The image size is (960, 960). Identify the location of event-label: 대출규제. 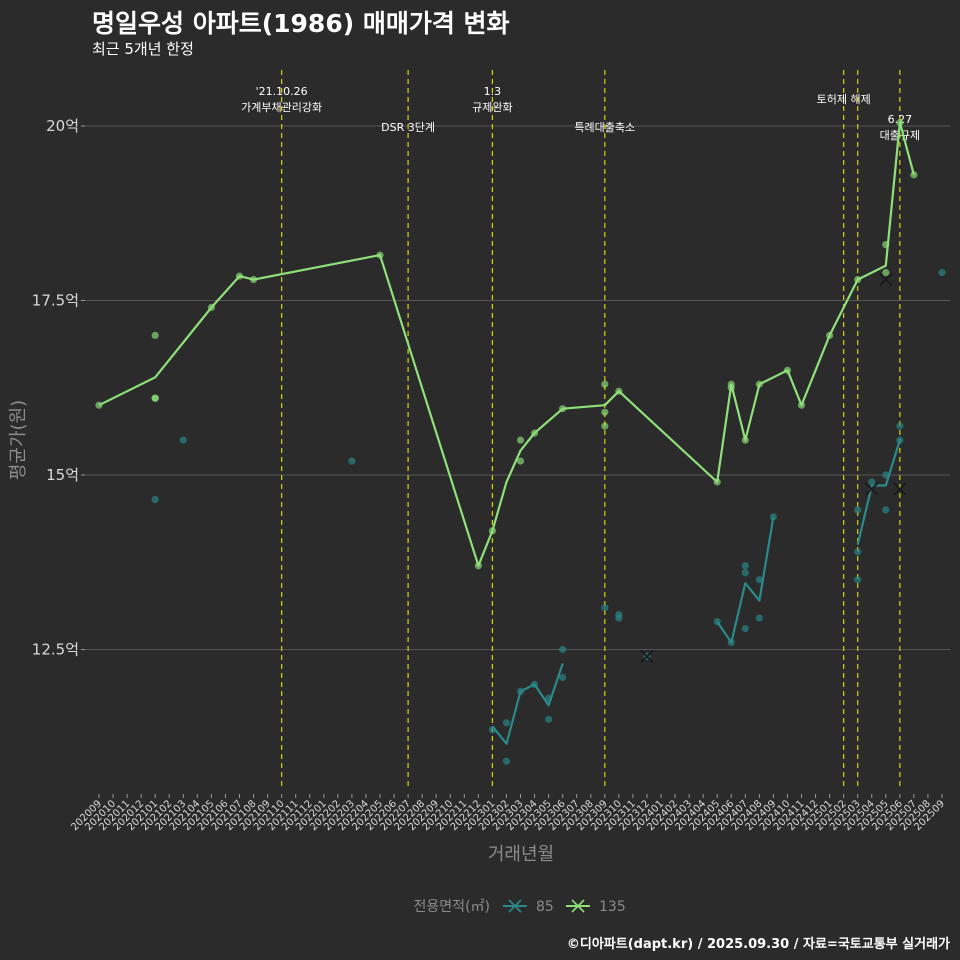
(900, 135).